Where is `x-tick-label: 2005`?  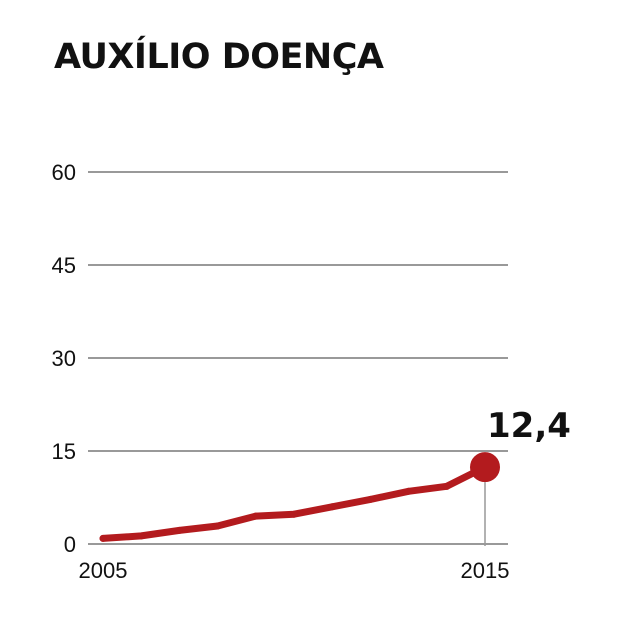 x-tick-label: 2005 is located at coordinates (103, 570).